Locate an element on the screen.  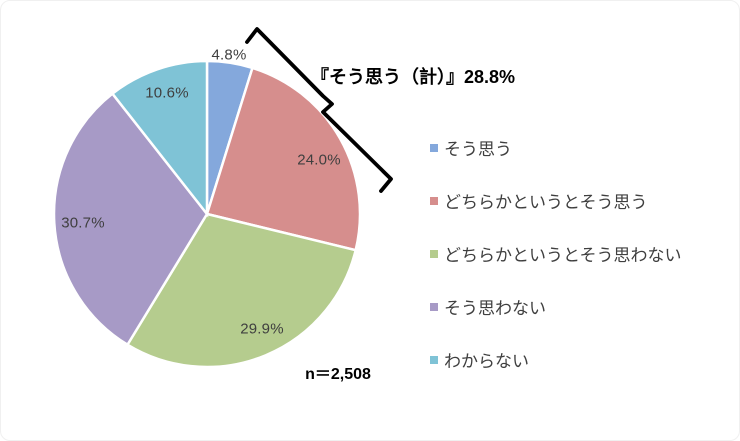
sample-size-label: n＝2,508 is located at coordinates (338, 374).